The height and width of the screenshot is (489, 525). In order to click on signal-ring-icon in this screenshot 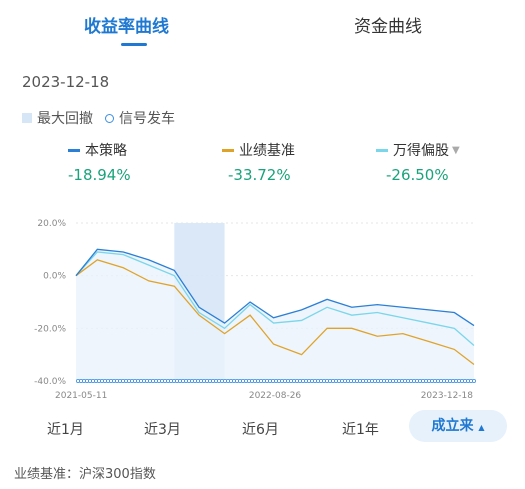, I will do `click(109, 118)`.